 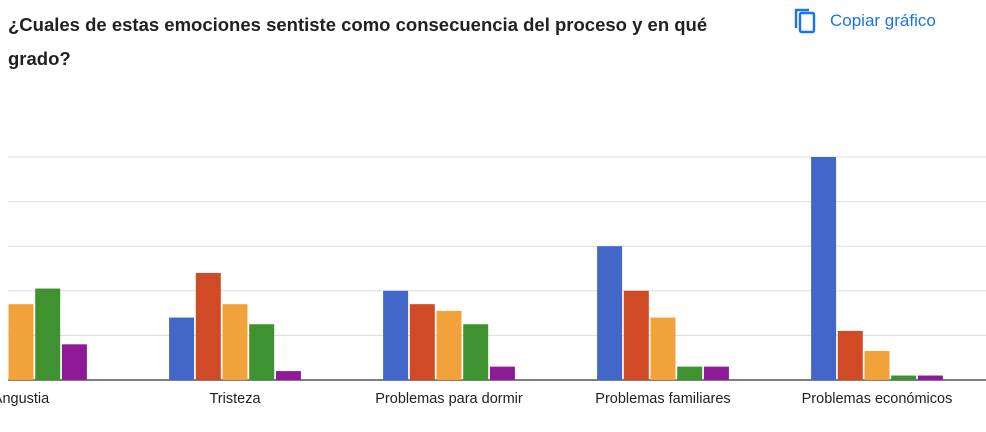 What do you see at coordinates (25, 399) in the screenshot?
I see `x-tick-label: Angustia` at bounding box center [25, 399].